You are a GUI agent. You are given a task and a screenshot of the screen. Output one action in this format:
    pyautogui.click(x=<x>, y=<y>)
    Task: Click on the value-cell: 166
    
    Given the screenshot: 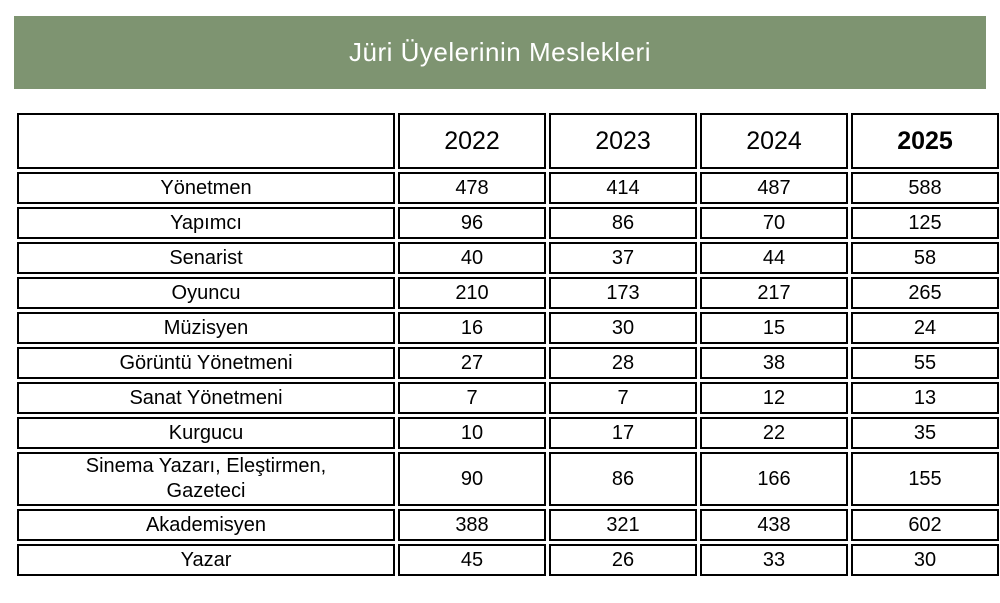 What is the action you would take?
    pyautogui.click(x=774, y=479)
    